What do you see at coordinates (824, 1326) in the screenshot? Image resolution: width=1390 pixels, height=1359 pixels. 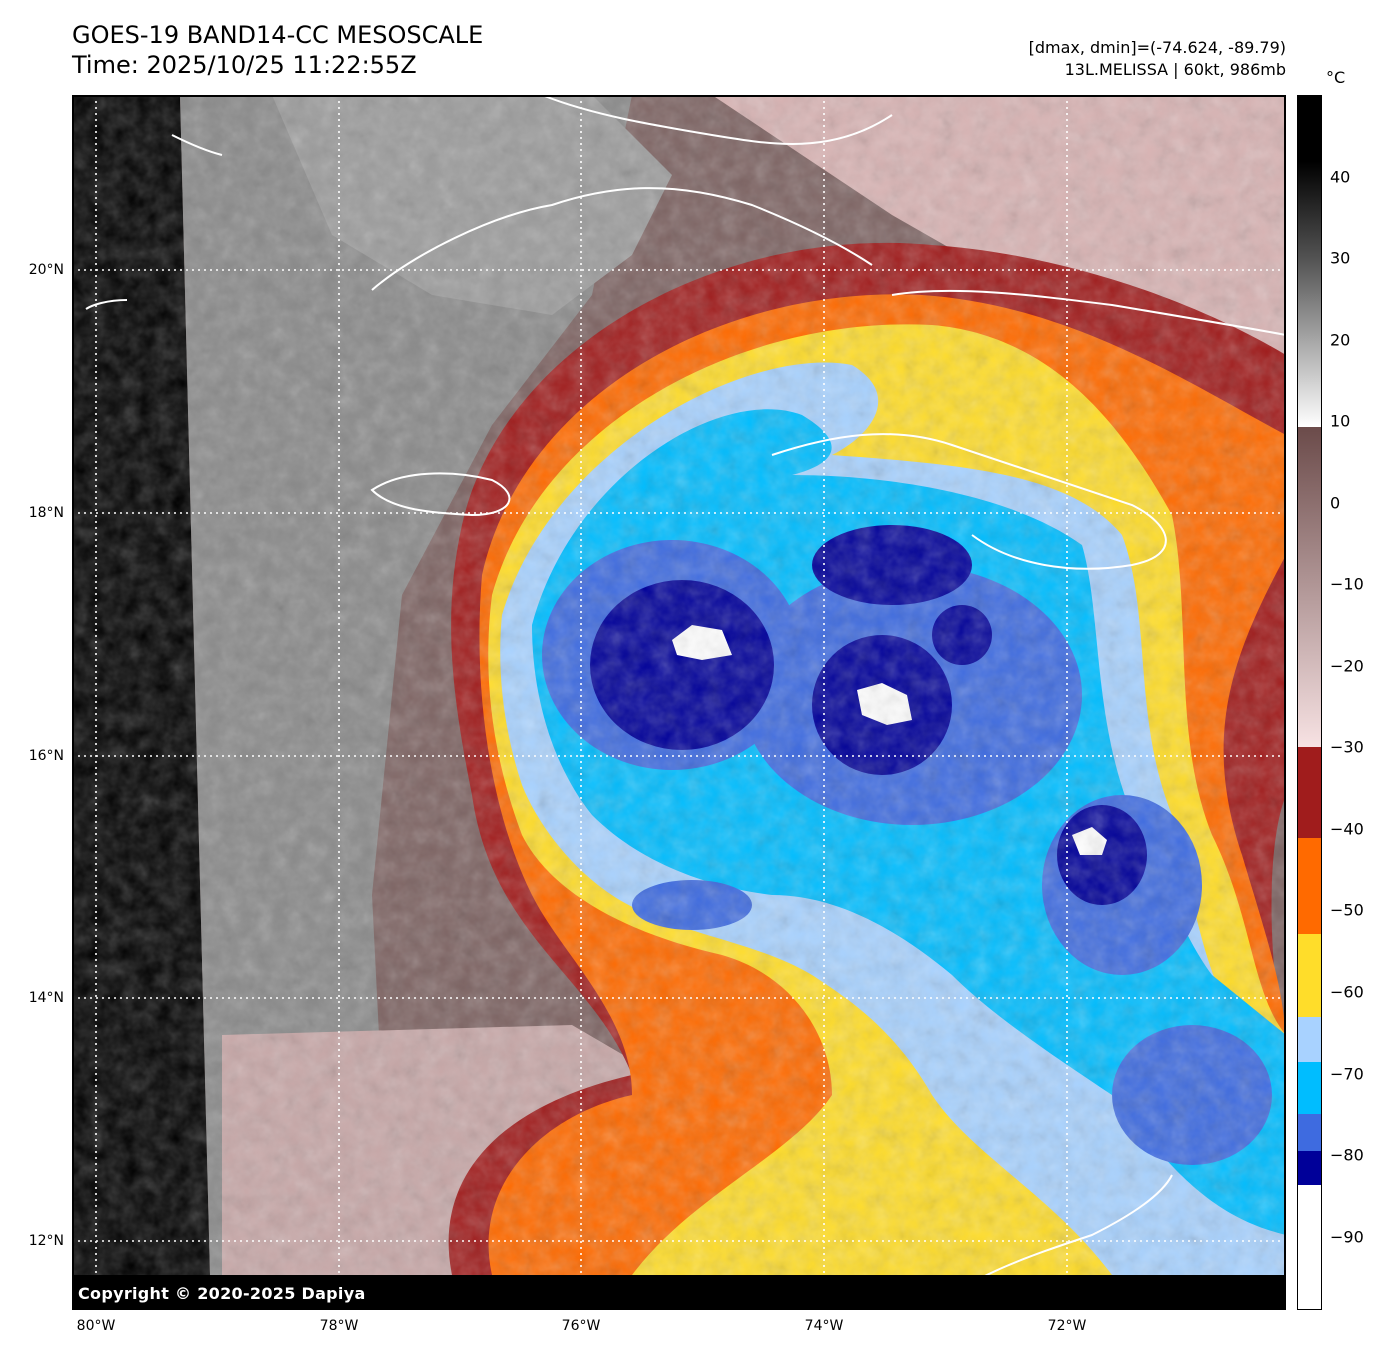 I see `lon-label-74w: 74°W` at bounding box center [824, 1326].